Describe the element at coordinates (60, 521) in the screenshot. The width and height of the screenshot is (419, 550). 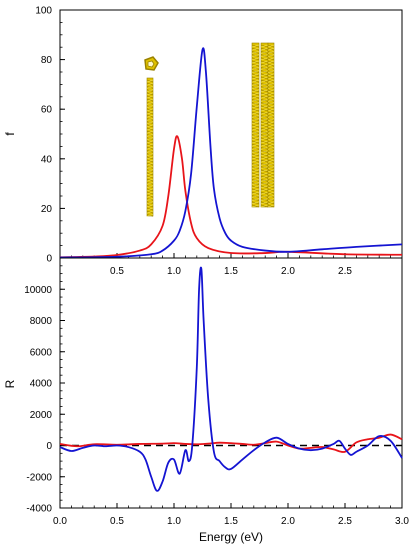
I see `bottom-x-tick-label: 0.0` at that location.